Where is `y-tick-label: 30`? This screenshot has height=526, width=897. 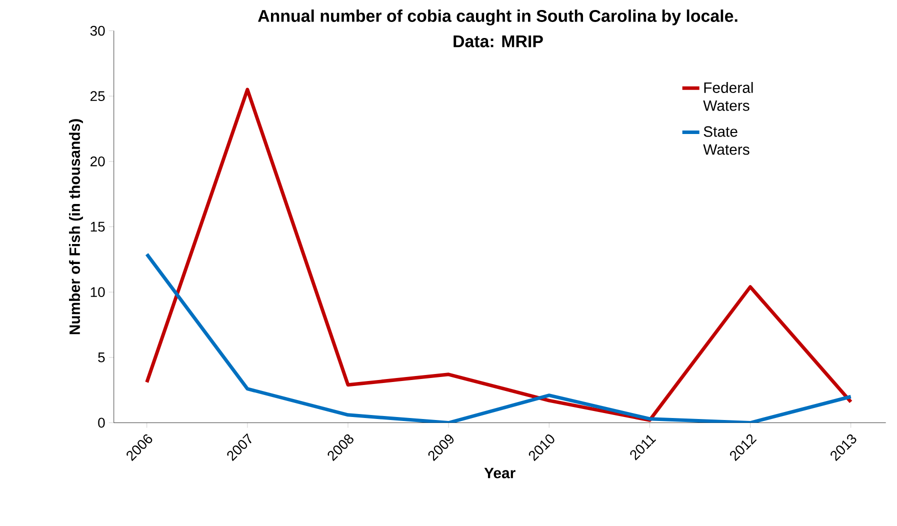
y-tick-label: 30 is located at coordinates (97, 31).